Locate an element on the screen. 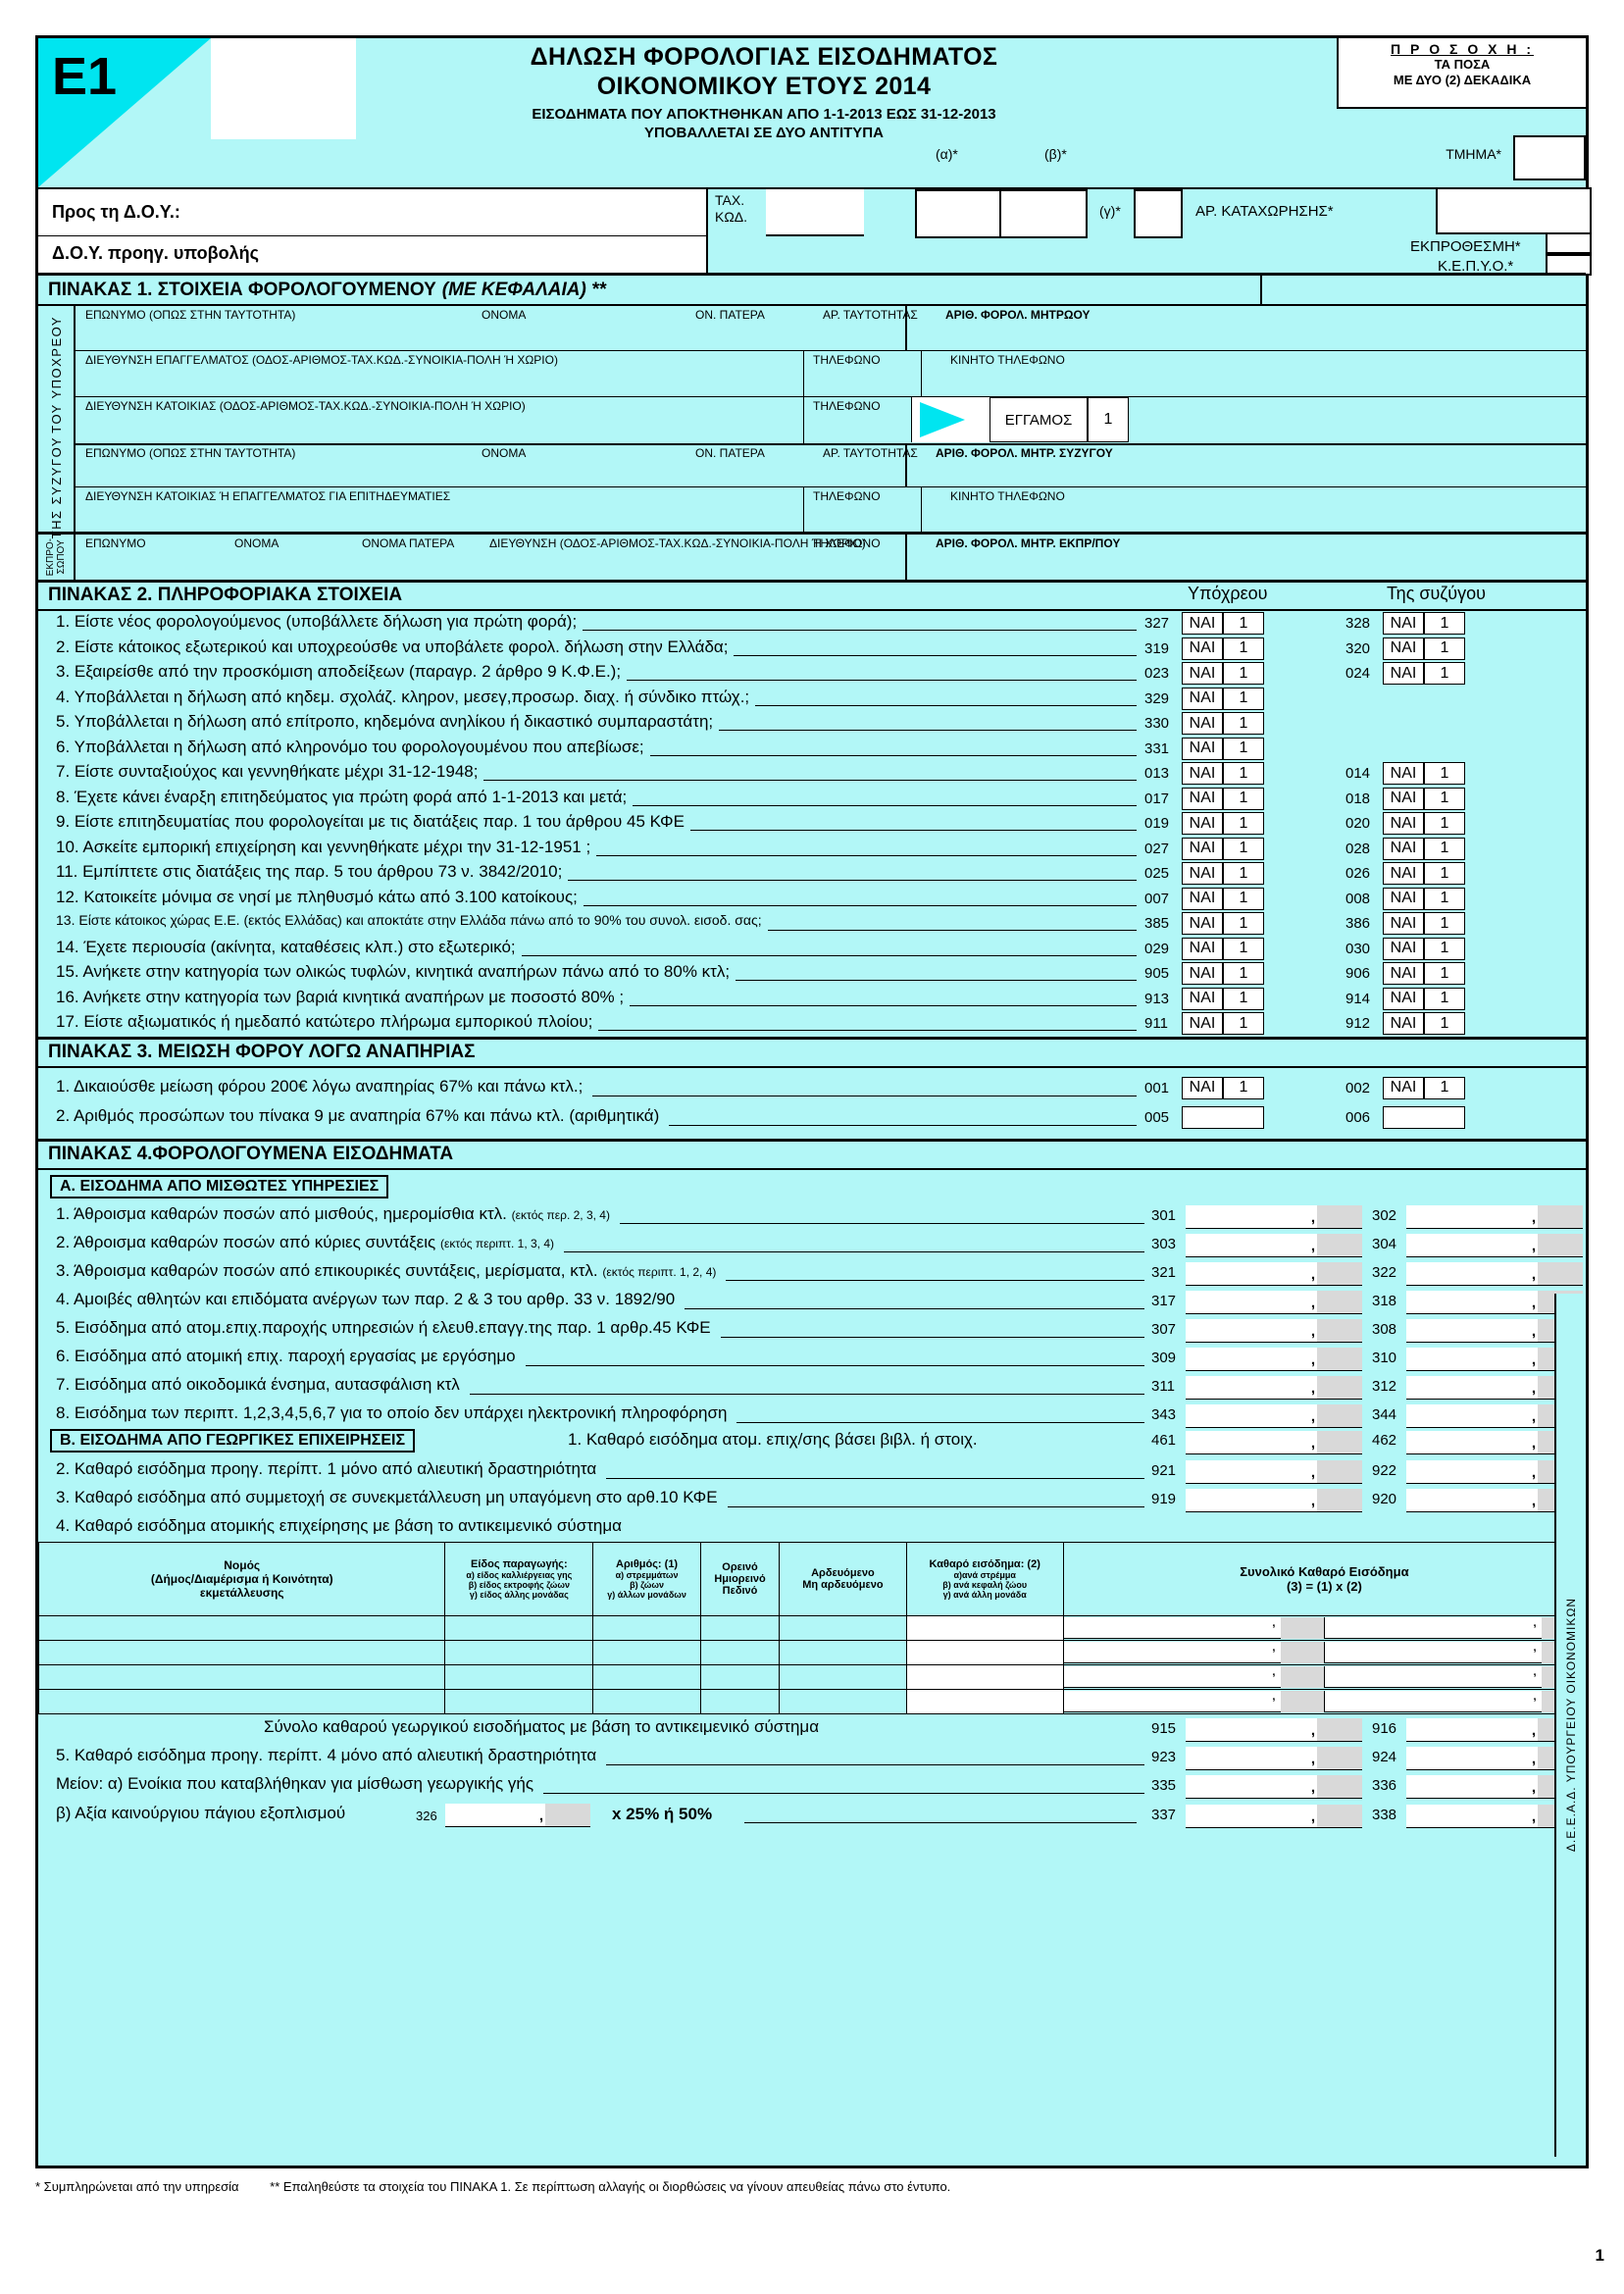  beta-input is located at coordinates (1044, 213).